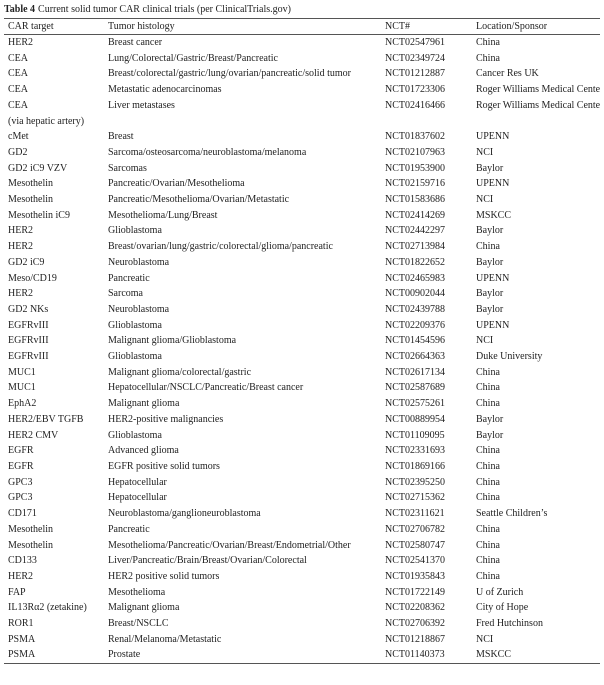 Image resolution: width=604 pixels, height=685 pixels. What do you see at coordinates (415, 608) in the screenshot?
I see `table-cell: NCT02208362` at bounding box center [415, 608].